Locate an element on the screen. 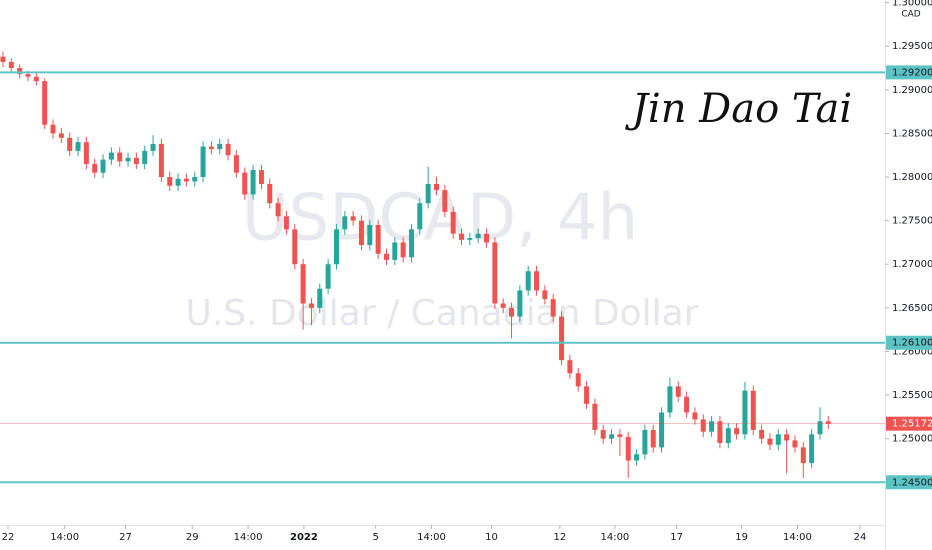 The height and width of the screenshot is (550, 932). x-tick-label: 5 is located at coordinates (375, 537).